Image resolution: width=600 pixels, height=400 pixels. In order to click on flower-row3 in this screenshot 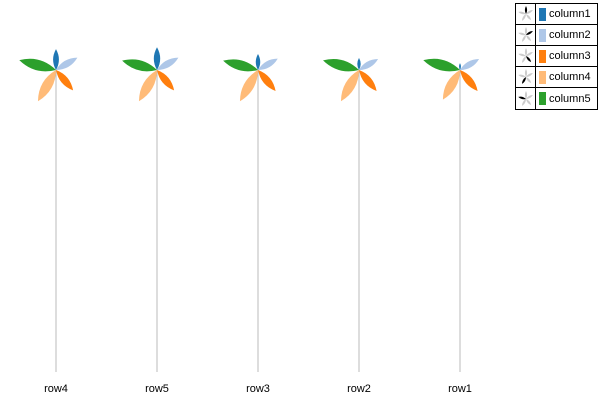, I will do `click(250, 78)`.